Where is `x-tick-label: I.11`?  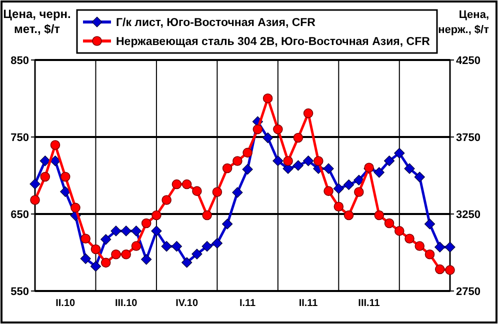 x-tick-label: I.11 is located at coordinates (247, 303).